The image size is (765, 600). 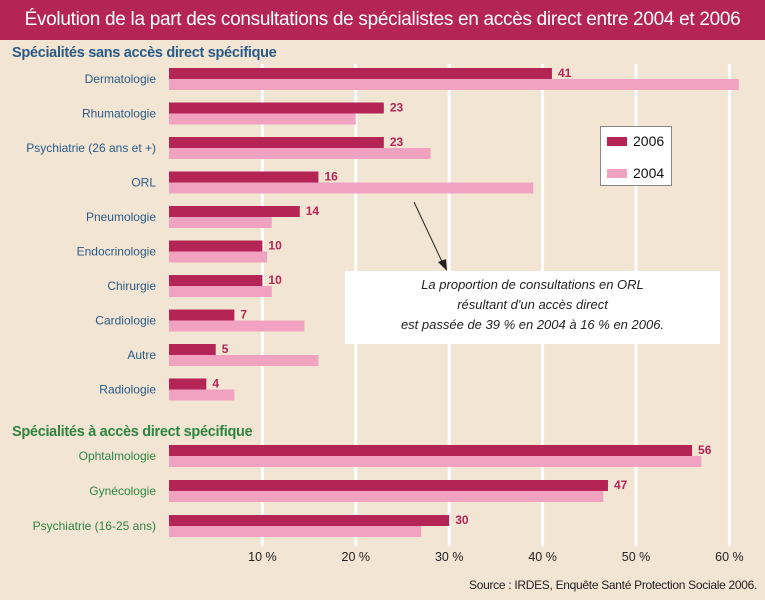 I want to click on x-tick-label: 40 %, so click(x=542, y=557).